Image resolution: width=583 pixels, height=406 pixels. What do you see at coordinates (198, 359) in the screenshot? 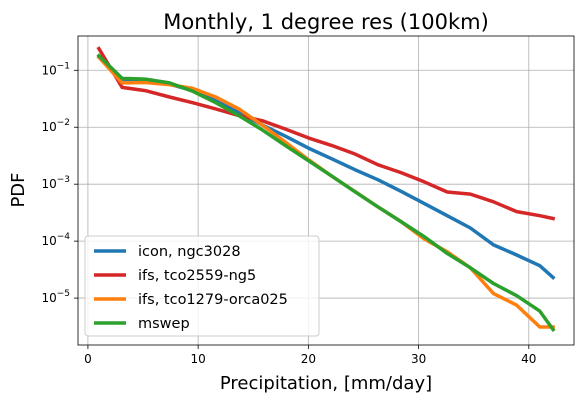
I see `x-tick-label: 10` at bounding box center [198, 359].